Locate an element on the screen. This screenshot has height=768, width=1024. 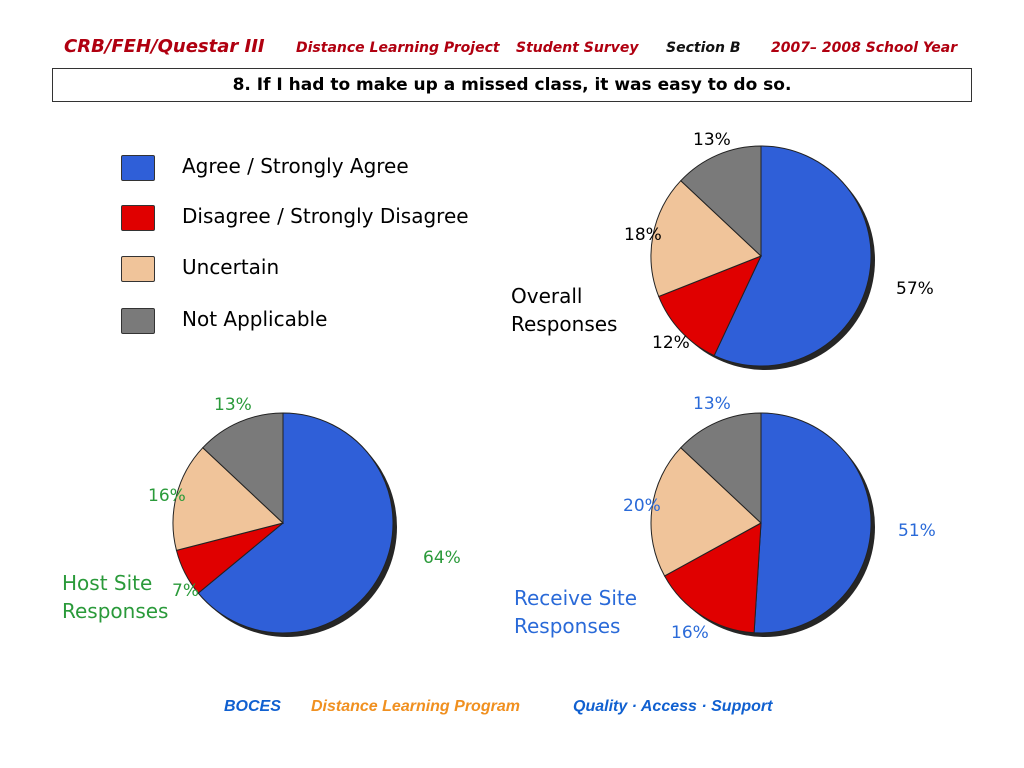
project-title: CRB/FEH/Questar III is located at coordinates (164, 46).